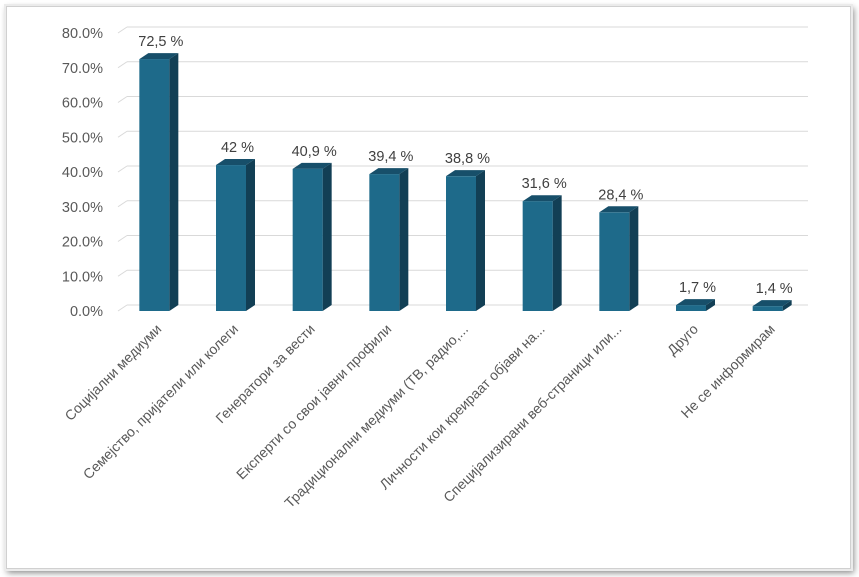  I want to click on x-category-label: Експерти со свои јавни профили, so click(314, 402).